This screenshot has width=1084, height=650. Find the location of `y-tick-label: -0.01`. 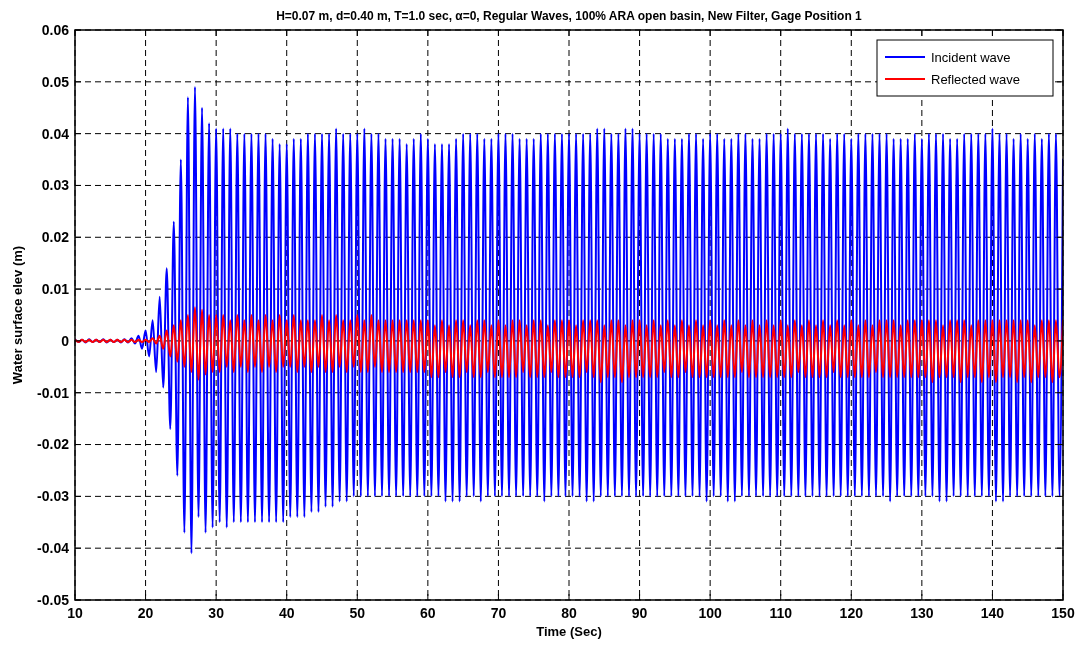

y-tick-label: -0.01 is located at coordinates (53, 392).